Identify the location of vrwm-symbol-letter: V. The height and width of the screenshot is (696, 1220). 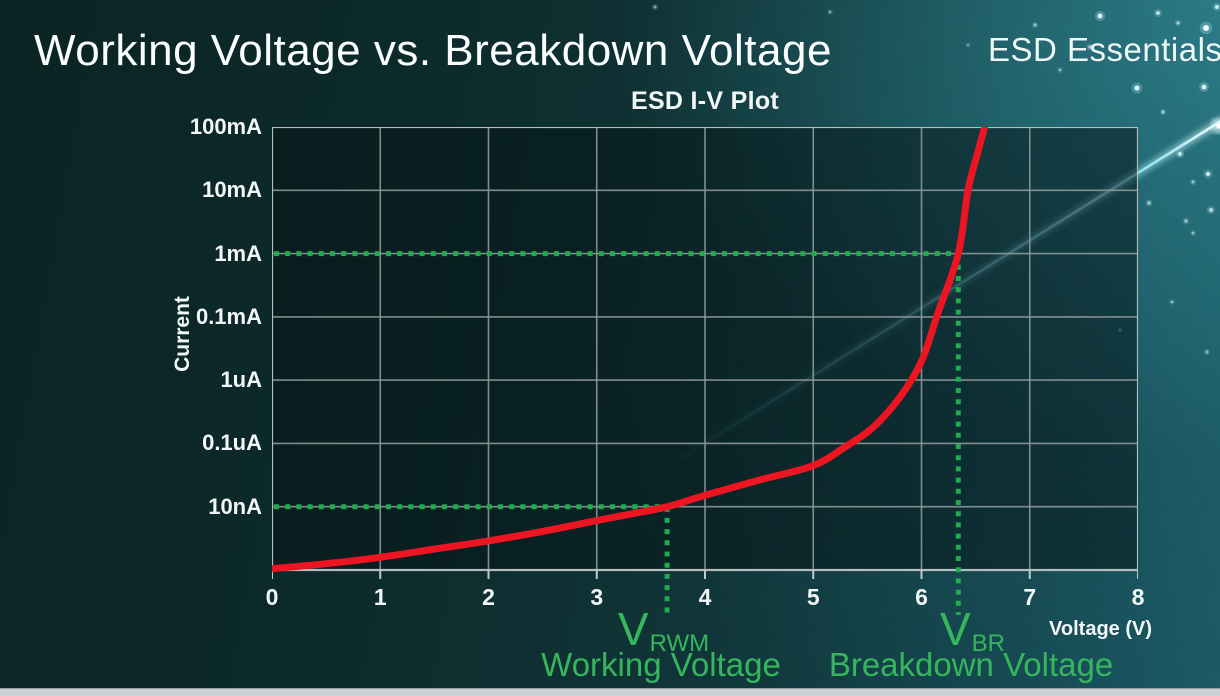
(633, 629).